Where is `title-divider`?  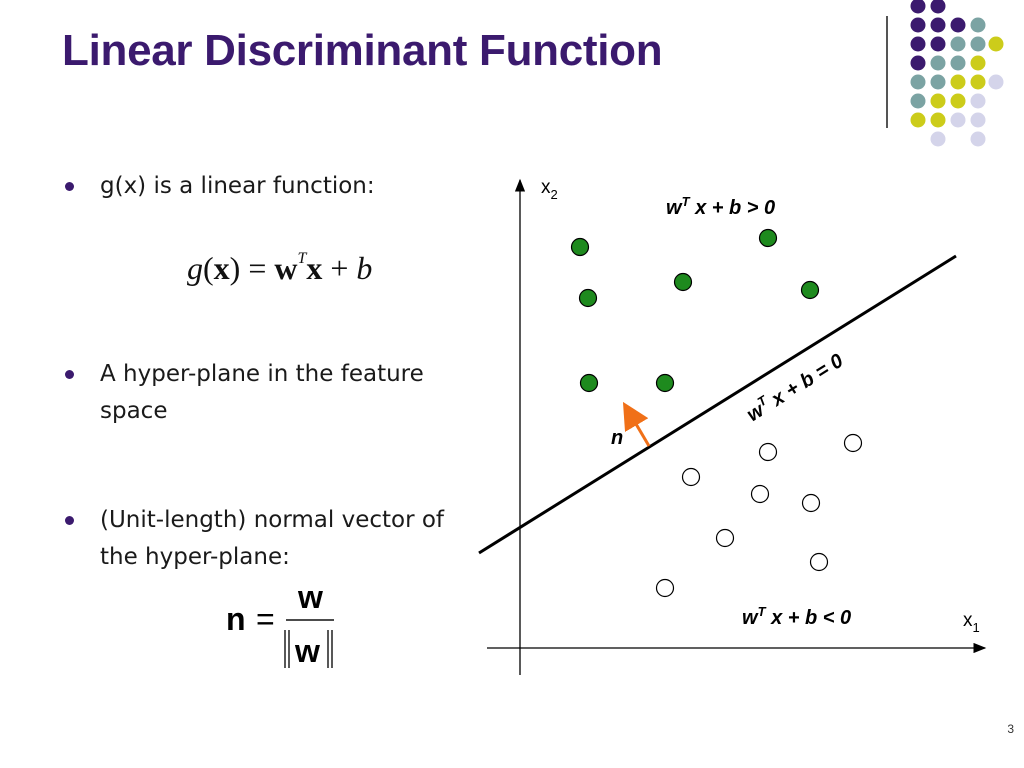
title-divider is located at coordinates (887, 72).